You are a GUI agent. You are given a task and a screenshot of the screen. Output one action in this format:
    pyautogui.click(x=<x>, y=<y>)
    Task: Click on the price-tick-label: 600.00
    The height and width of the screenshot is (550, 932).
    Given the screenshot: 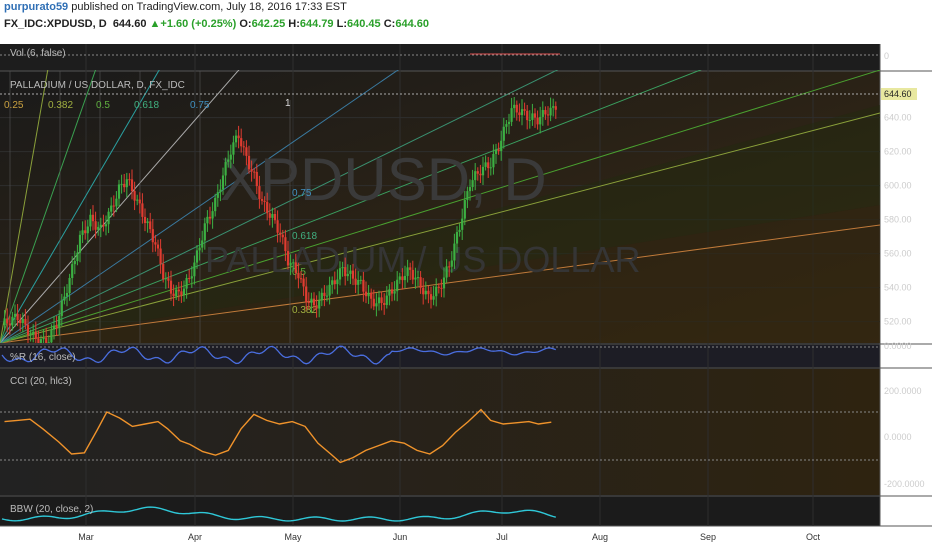 What is the action you would take?
    pyautogui.click(x=898, y=186)
    